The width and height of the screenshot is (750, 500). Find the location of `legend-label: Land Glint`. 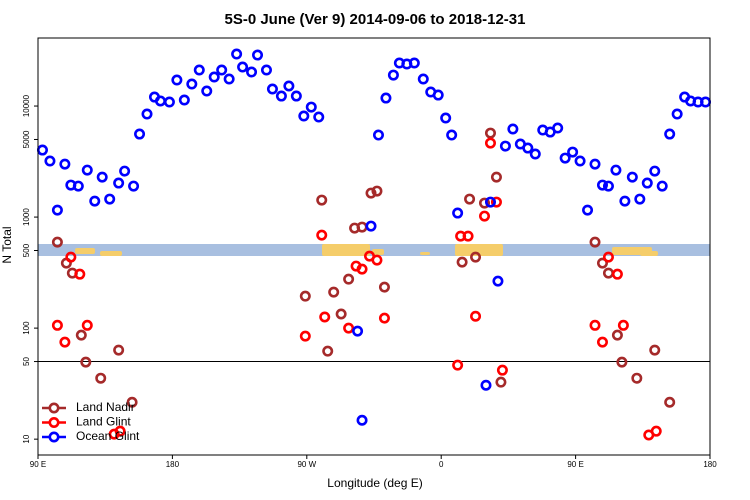

legend-label: Land Glint is located at coordinates (103, 422).